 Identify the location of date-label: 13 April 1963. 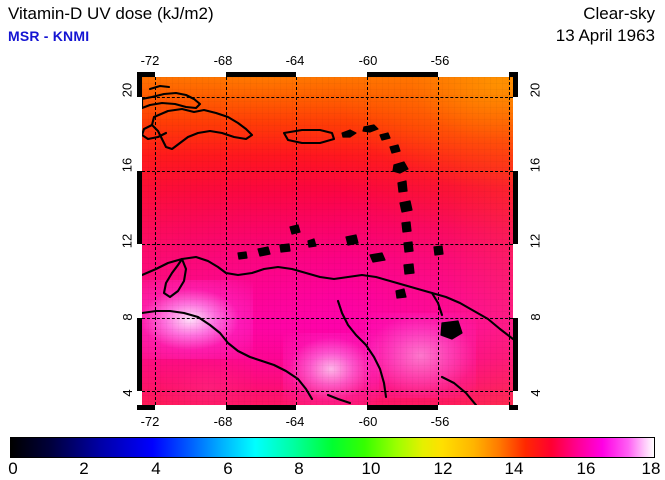
(605, 35).